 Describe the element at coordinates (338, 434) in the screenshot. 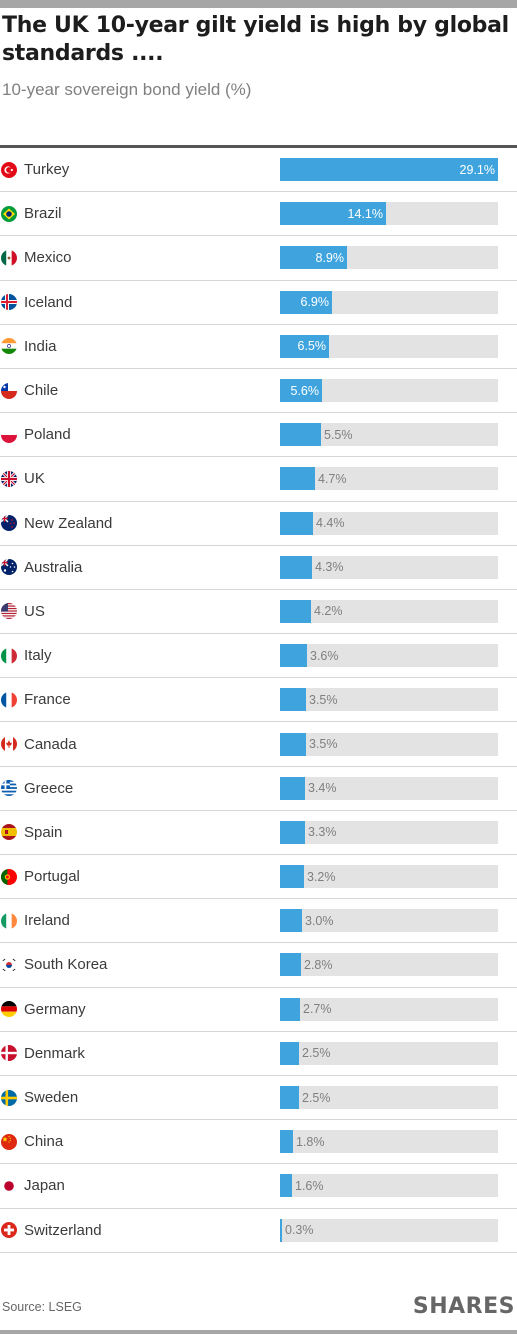

I see `data-label-poland: 5.5%` at that location.